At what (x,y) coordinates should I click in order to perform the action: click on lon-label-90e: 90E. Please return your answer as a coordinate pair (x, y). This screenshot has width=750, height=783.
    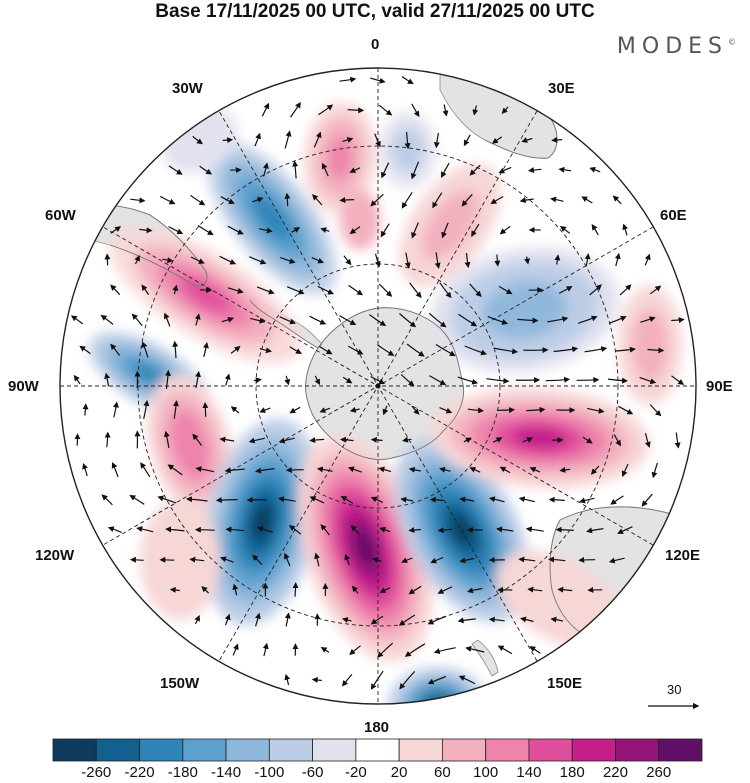
    Looking at the image, I should click on (719, 386).